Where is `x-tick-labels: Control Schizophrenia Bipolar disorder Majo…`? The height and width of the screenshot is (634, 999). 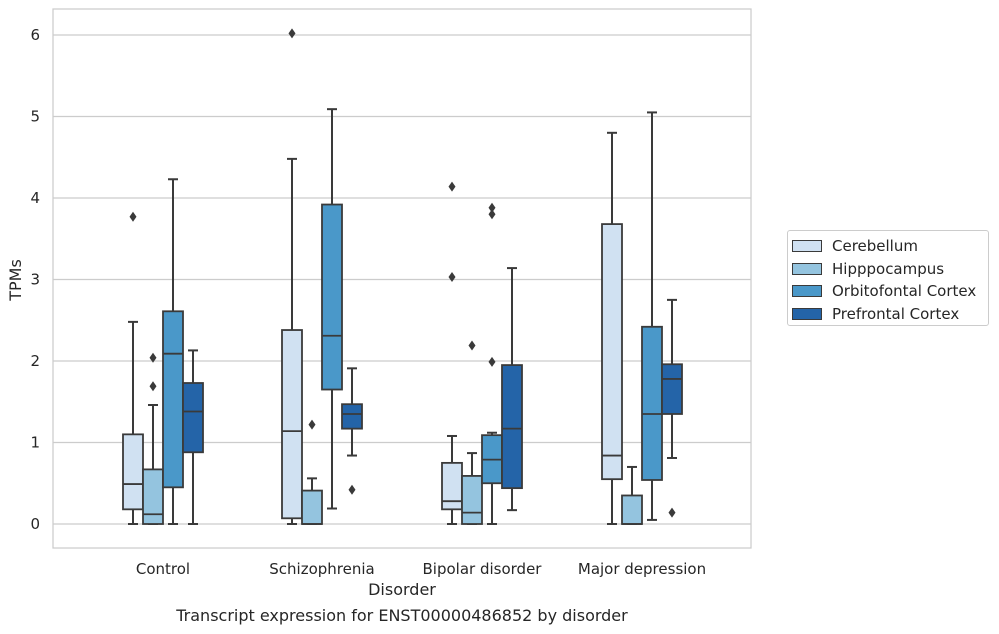
x-tick-labels: Control Schizophrenia Bipolar disorder Majo… is located at coordinates (421, 569).